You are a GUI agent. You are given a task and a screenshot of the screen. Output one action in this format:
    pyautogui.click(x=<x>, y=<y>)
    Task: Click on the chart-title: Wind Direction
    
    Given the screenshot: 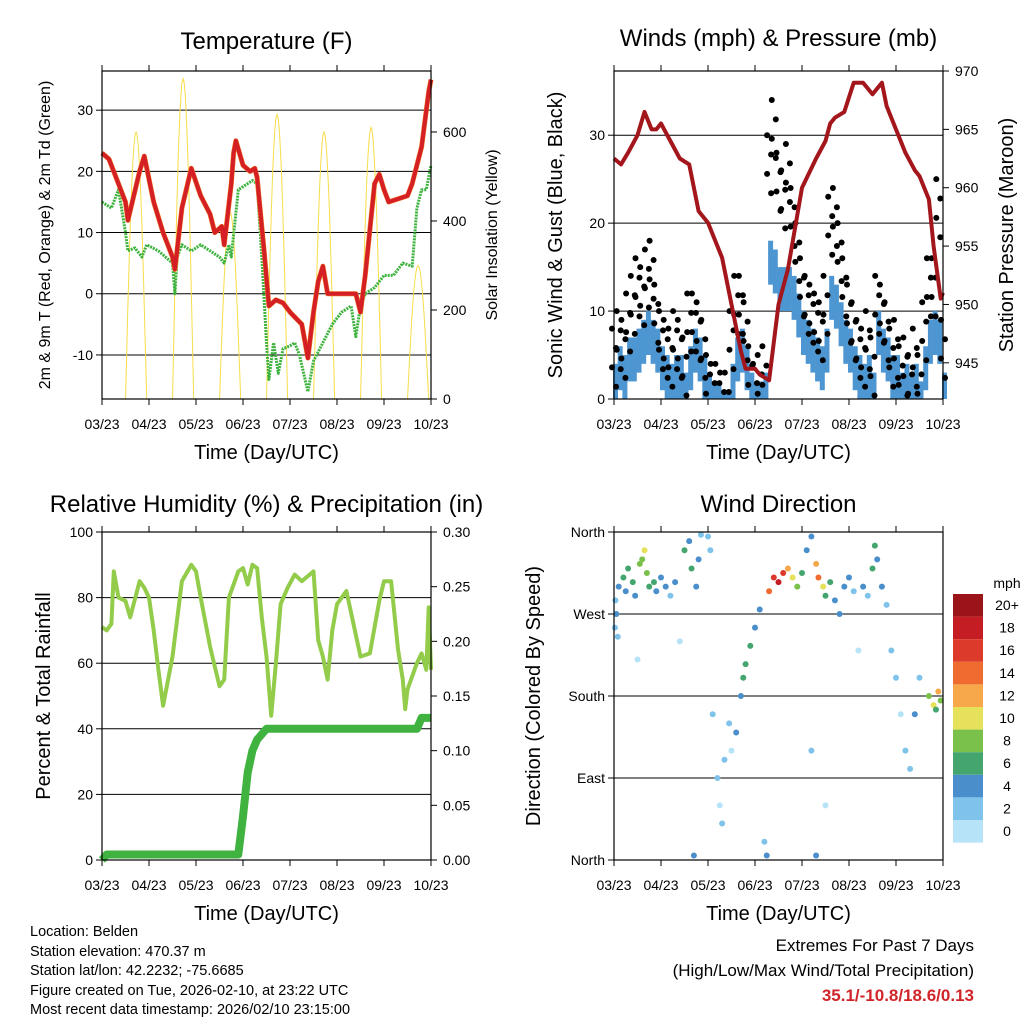 What is the action you would take?
    pyautogui.click(x=778, y=504)
    